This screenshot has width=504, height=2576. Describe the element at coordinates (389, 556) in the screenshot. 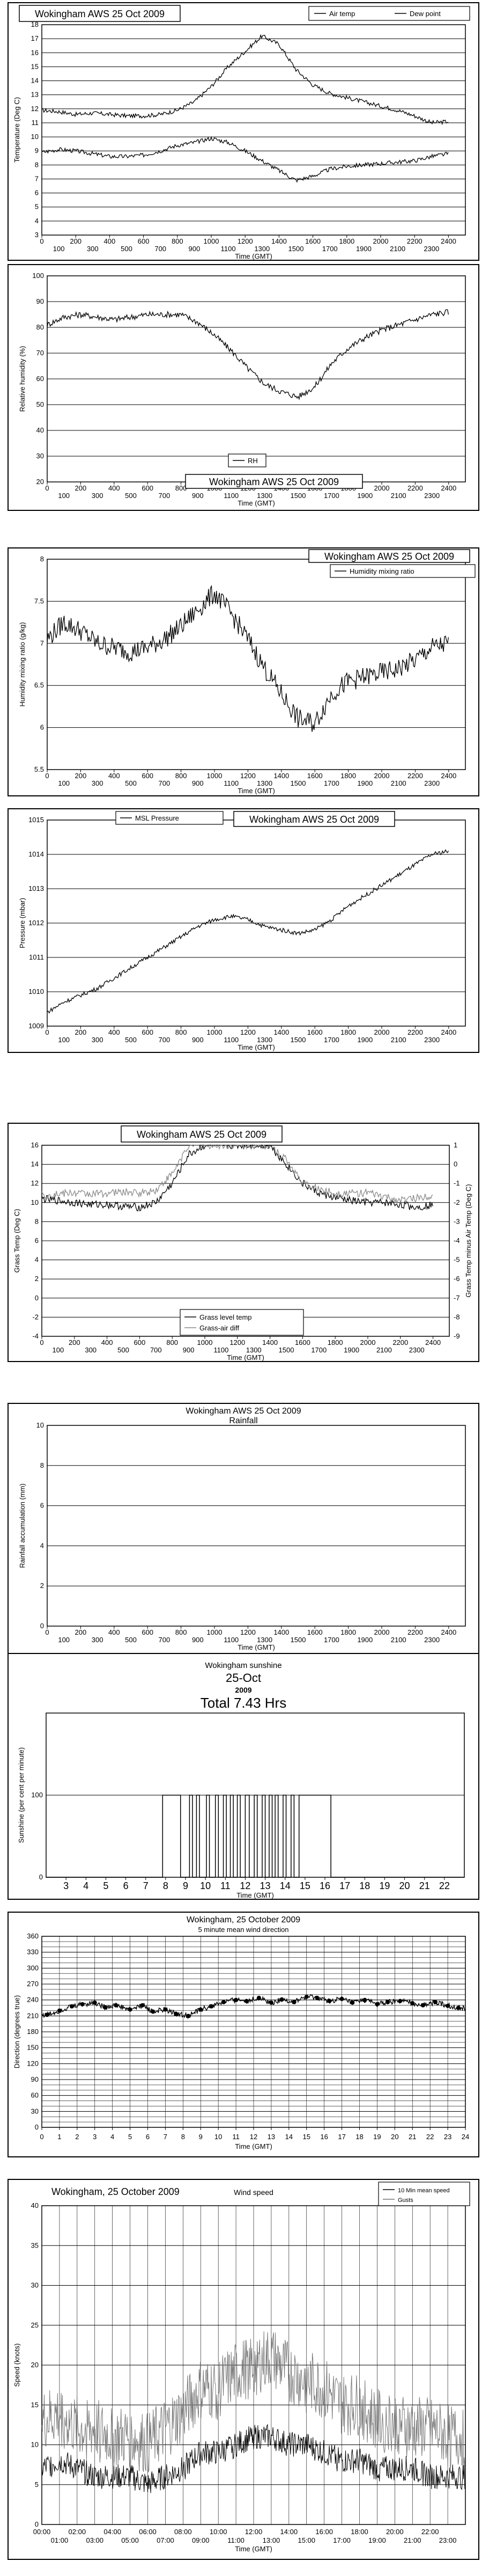

I see `title-box` at that location.